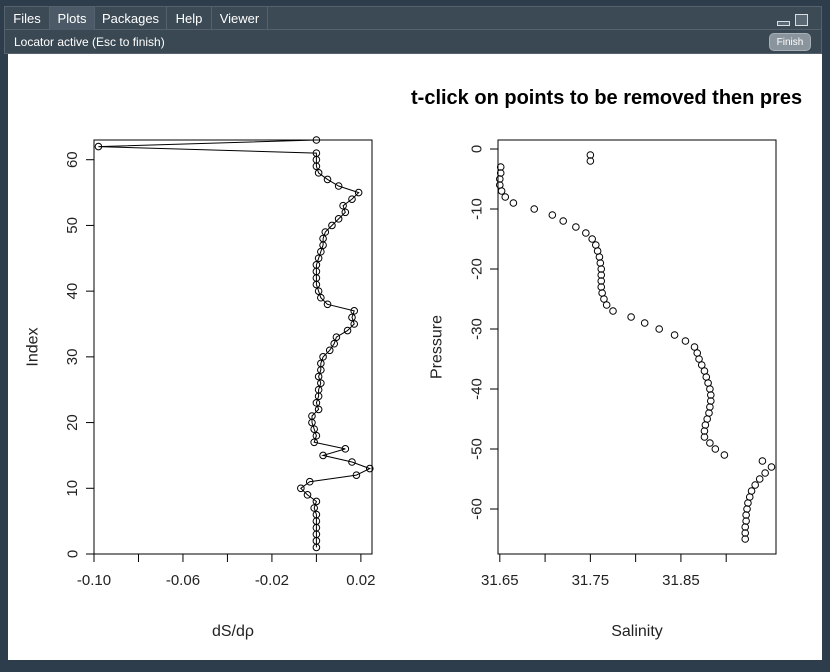  What do you see at coordinates (681, 580) in the screenshot?
I see `x-tick-label: 31.85` at bounding box center [681, 580].